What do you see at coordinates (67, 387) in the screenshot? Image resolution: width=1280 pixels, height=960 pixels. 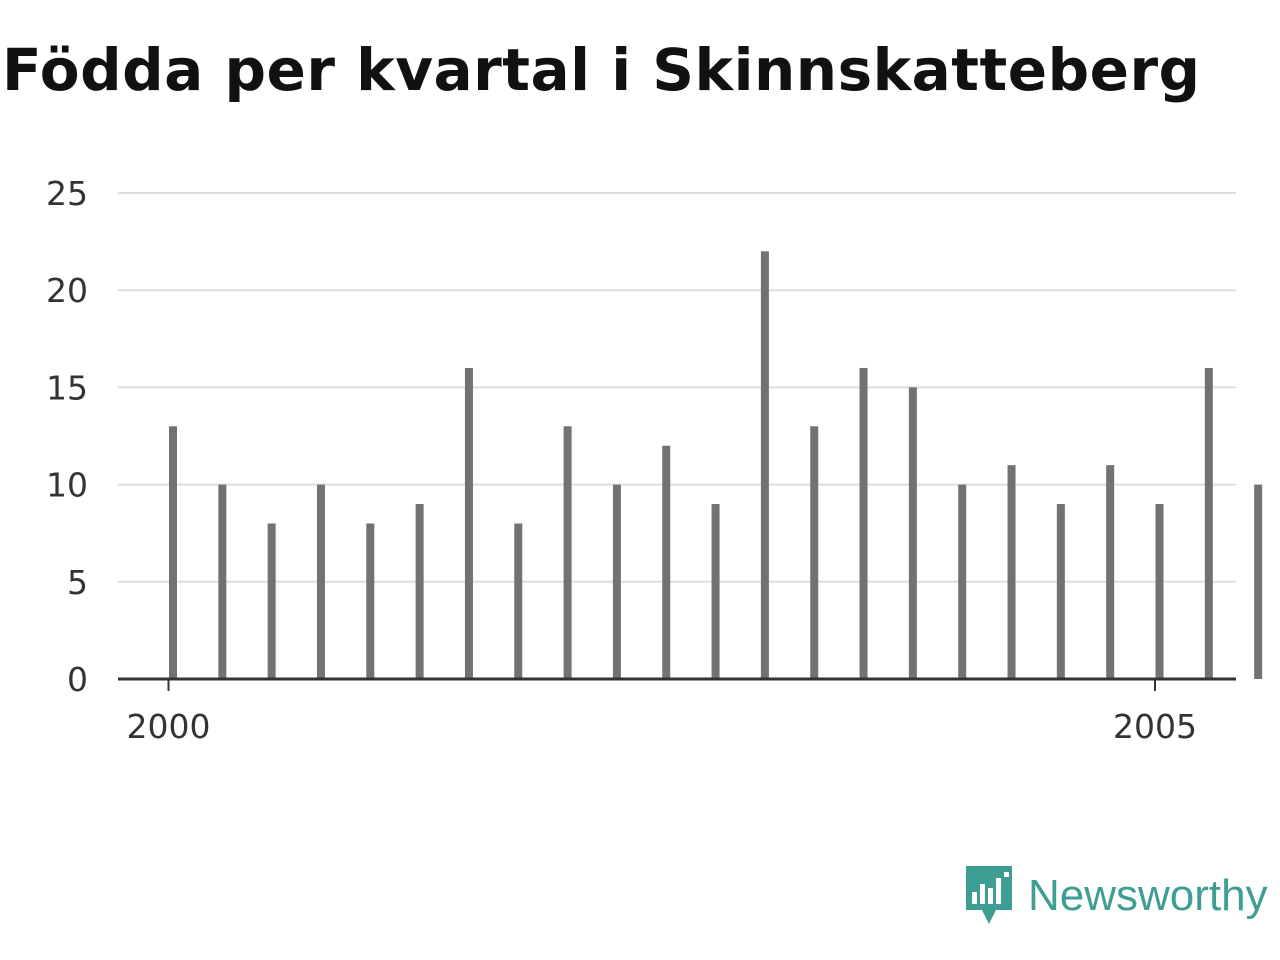 I see `y-tick-label: 15` at bounding box center [67, 387].